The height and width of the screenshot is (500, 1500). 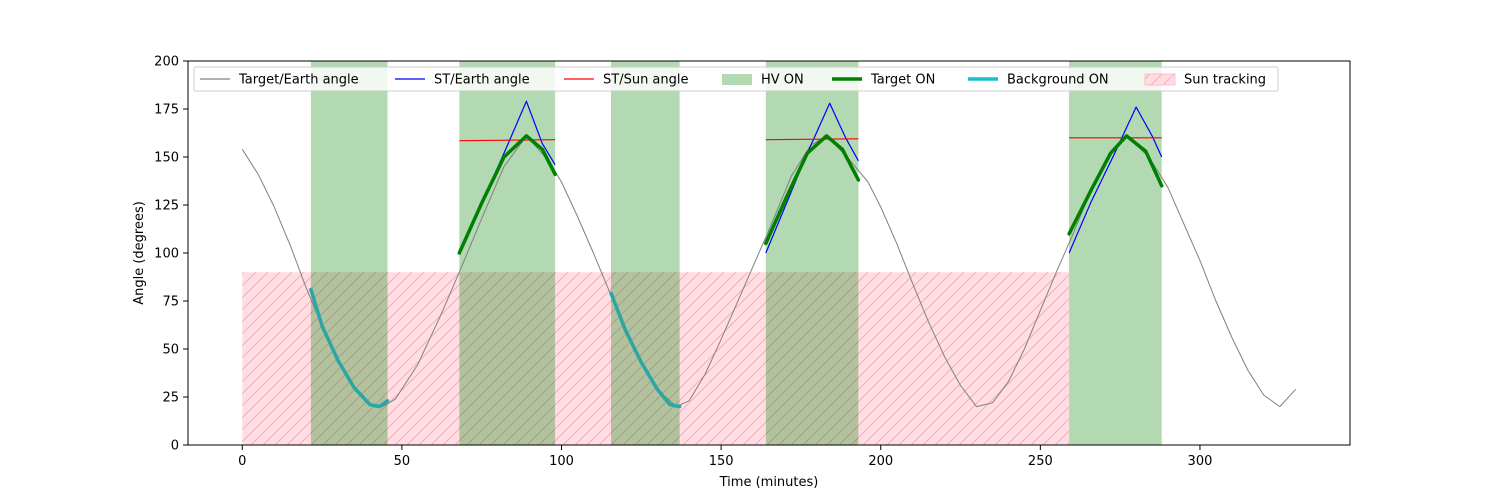 I want to click on legend-label: Sun tracking, so click(x=1225, y=80).